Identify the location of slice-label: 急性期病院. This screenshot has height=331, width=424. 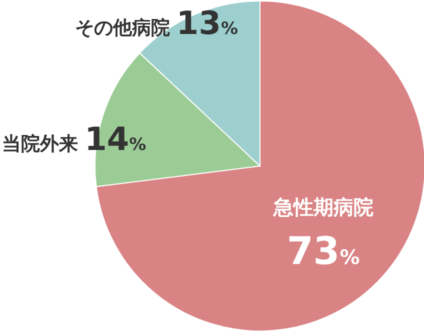
(323, 207).